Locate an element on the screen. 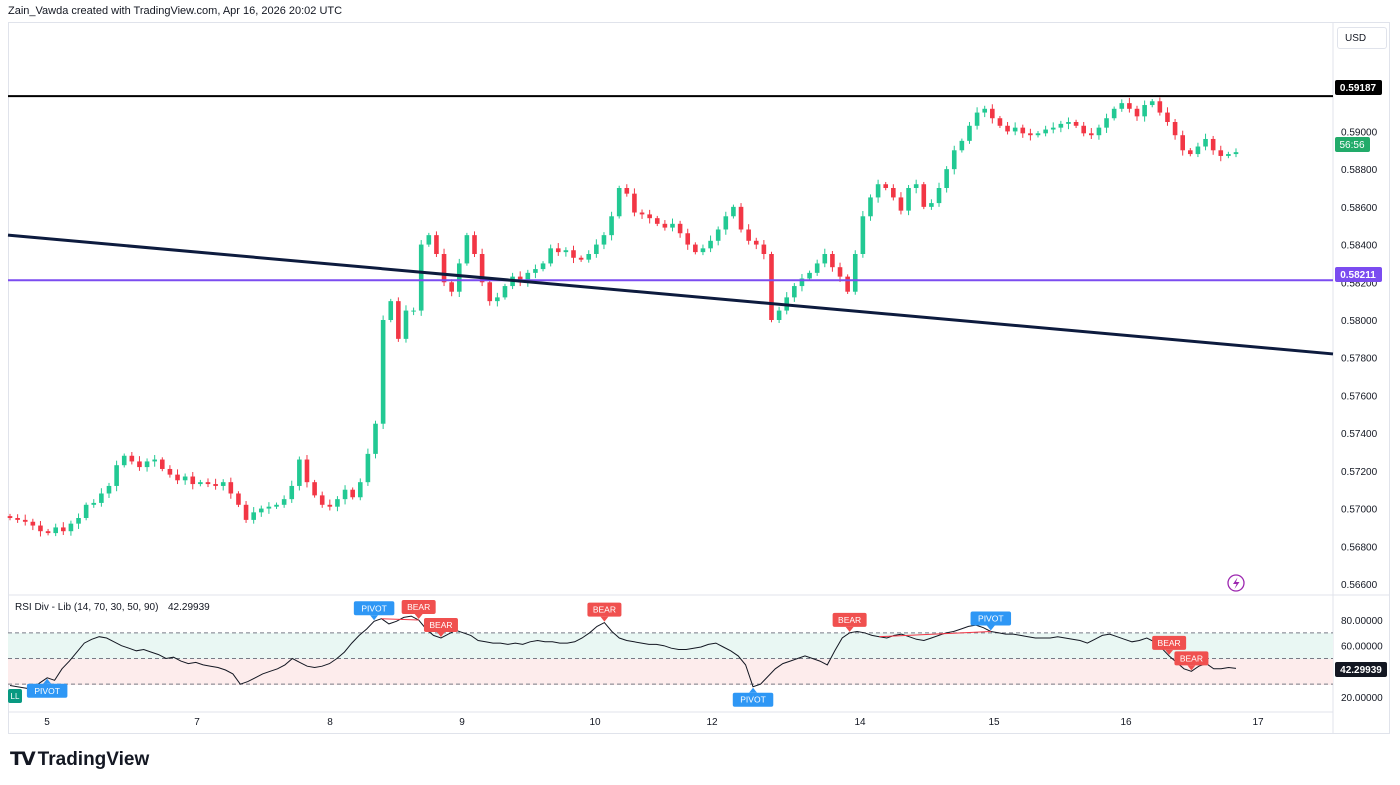  indicator-value: 42.29939 is located at coordinates (189, 607).